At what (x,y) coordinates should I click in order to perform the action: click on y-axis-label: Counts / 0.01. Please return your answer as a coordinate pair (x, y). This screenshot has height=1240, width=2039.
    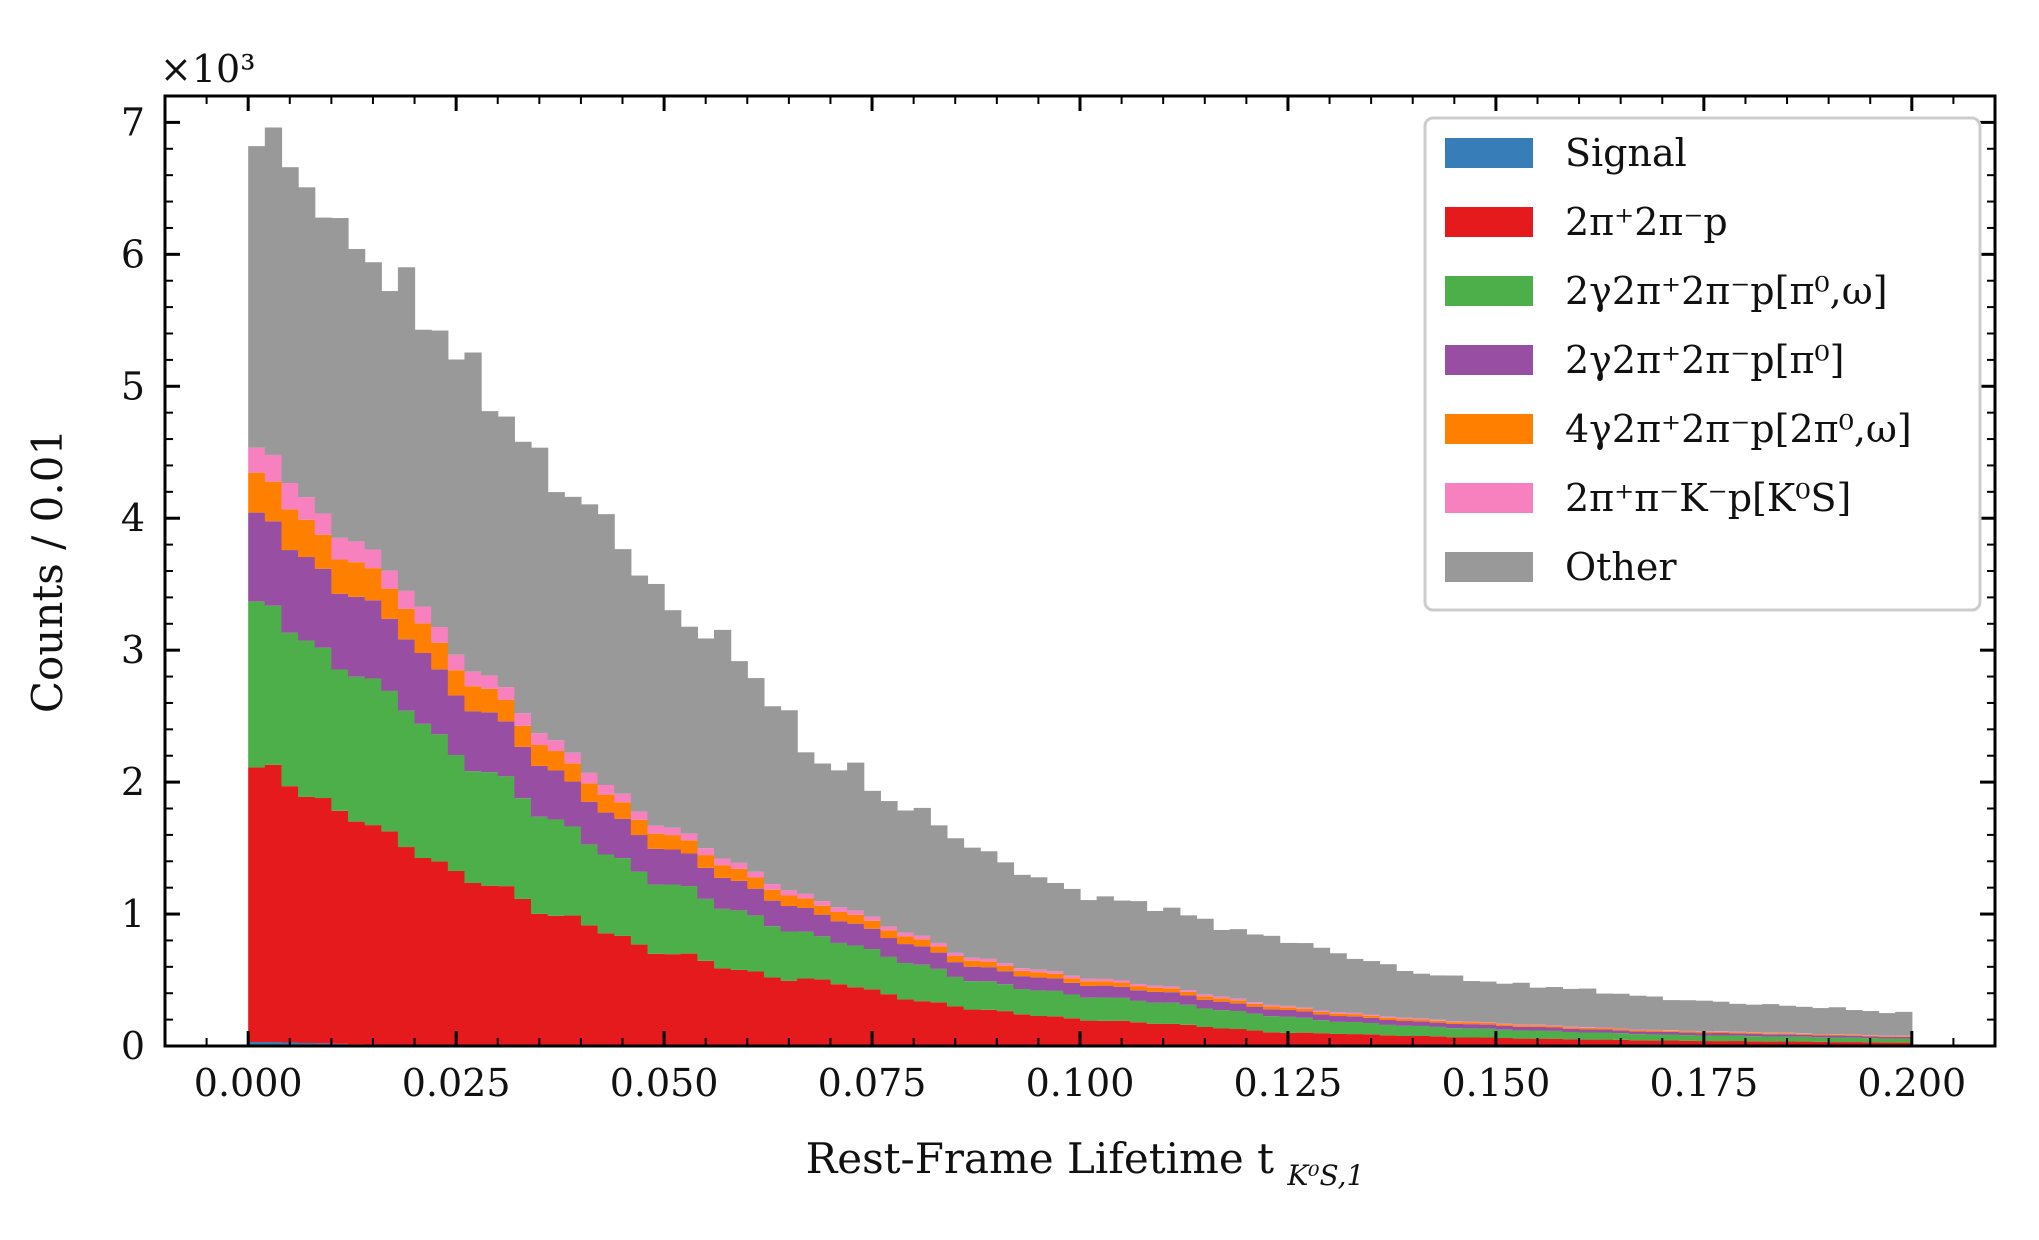
    Looking at the image, I should click on (47, 571).